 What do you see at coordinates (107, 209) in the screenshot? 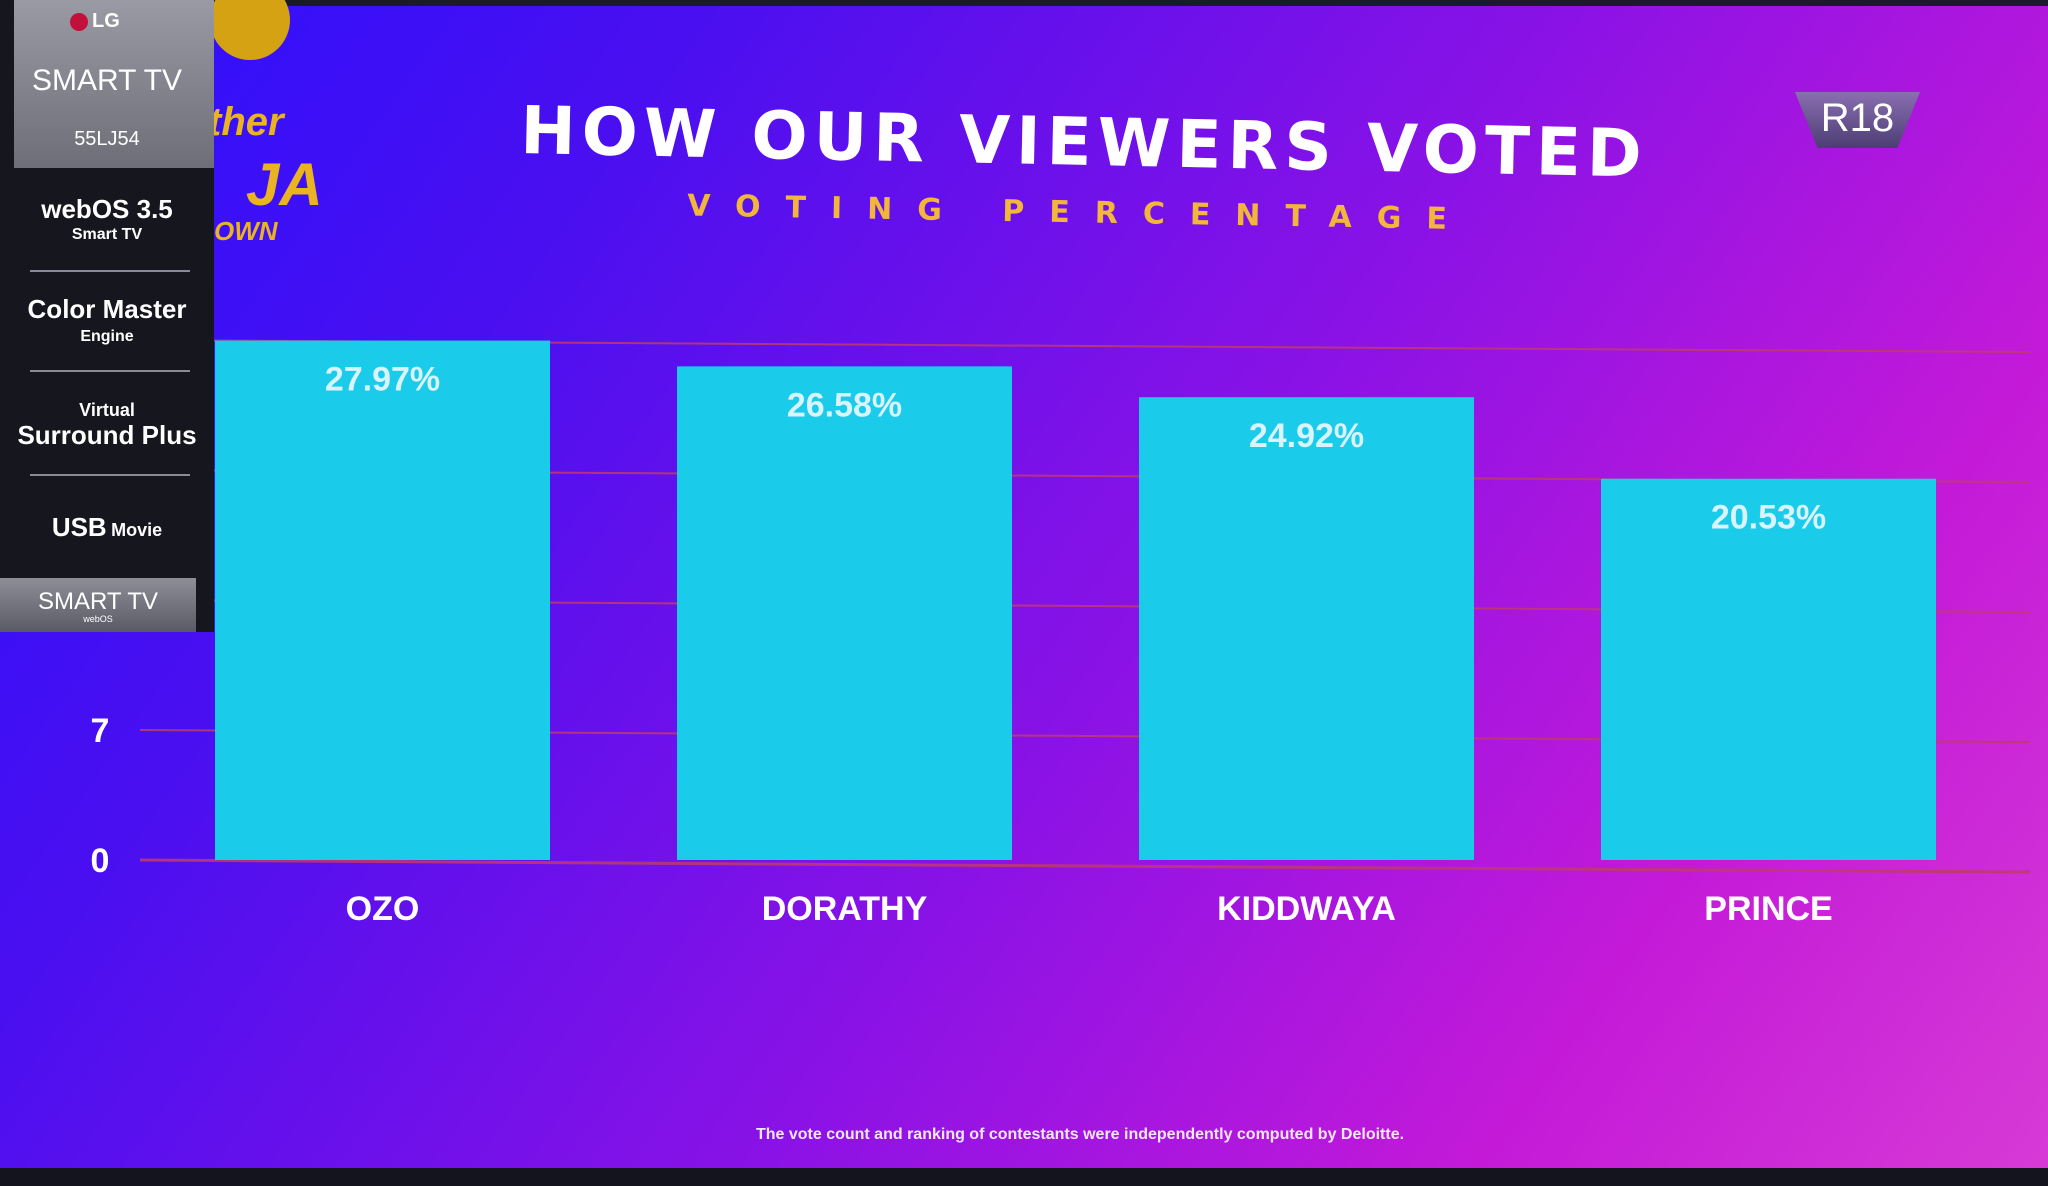
I see `sticker-os: webOS 3.5` at bounding box center [107, 209].